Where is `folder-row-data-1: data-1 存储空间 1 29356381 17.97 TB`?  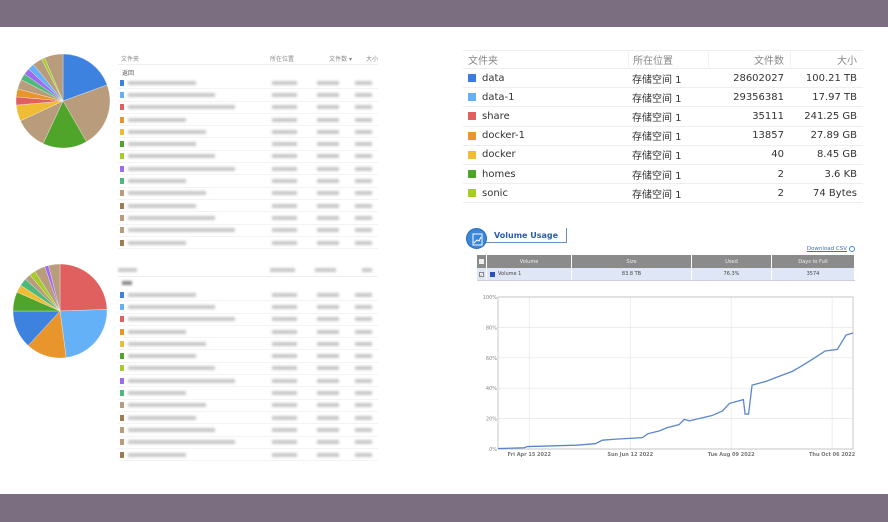
folder-row-data-1: data-1 存储空间 1 29356381 17.97 TB is located at coordinates (663, 98).